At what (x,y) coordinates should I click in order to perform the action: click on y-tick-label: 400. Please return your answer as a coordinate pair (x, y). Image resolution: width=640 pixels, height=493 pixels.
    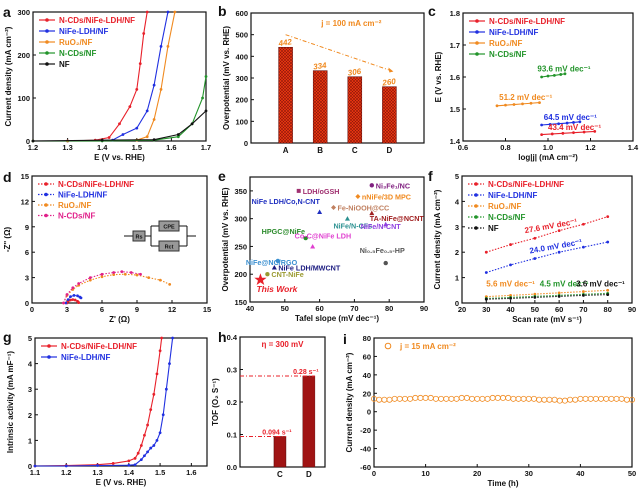
    Looking at the image, I should click on (241, 56).